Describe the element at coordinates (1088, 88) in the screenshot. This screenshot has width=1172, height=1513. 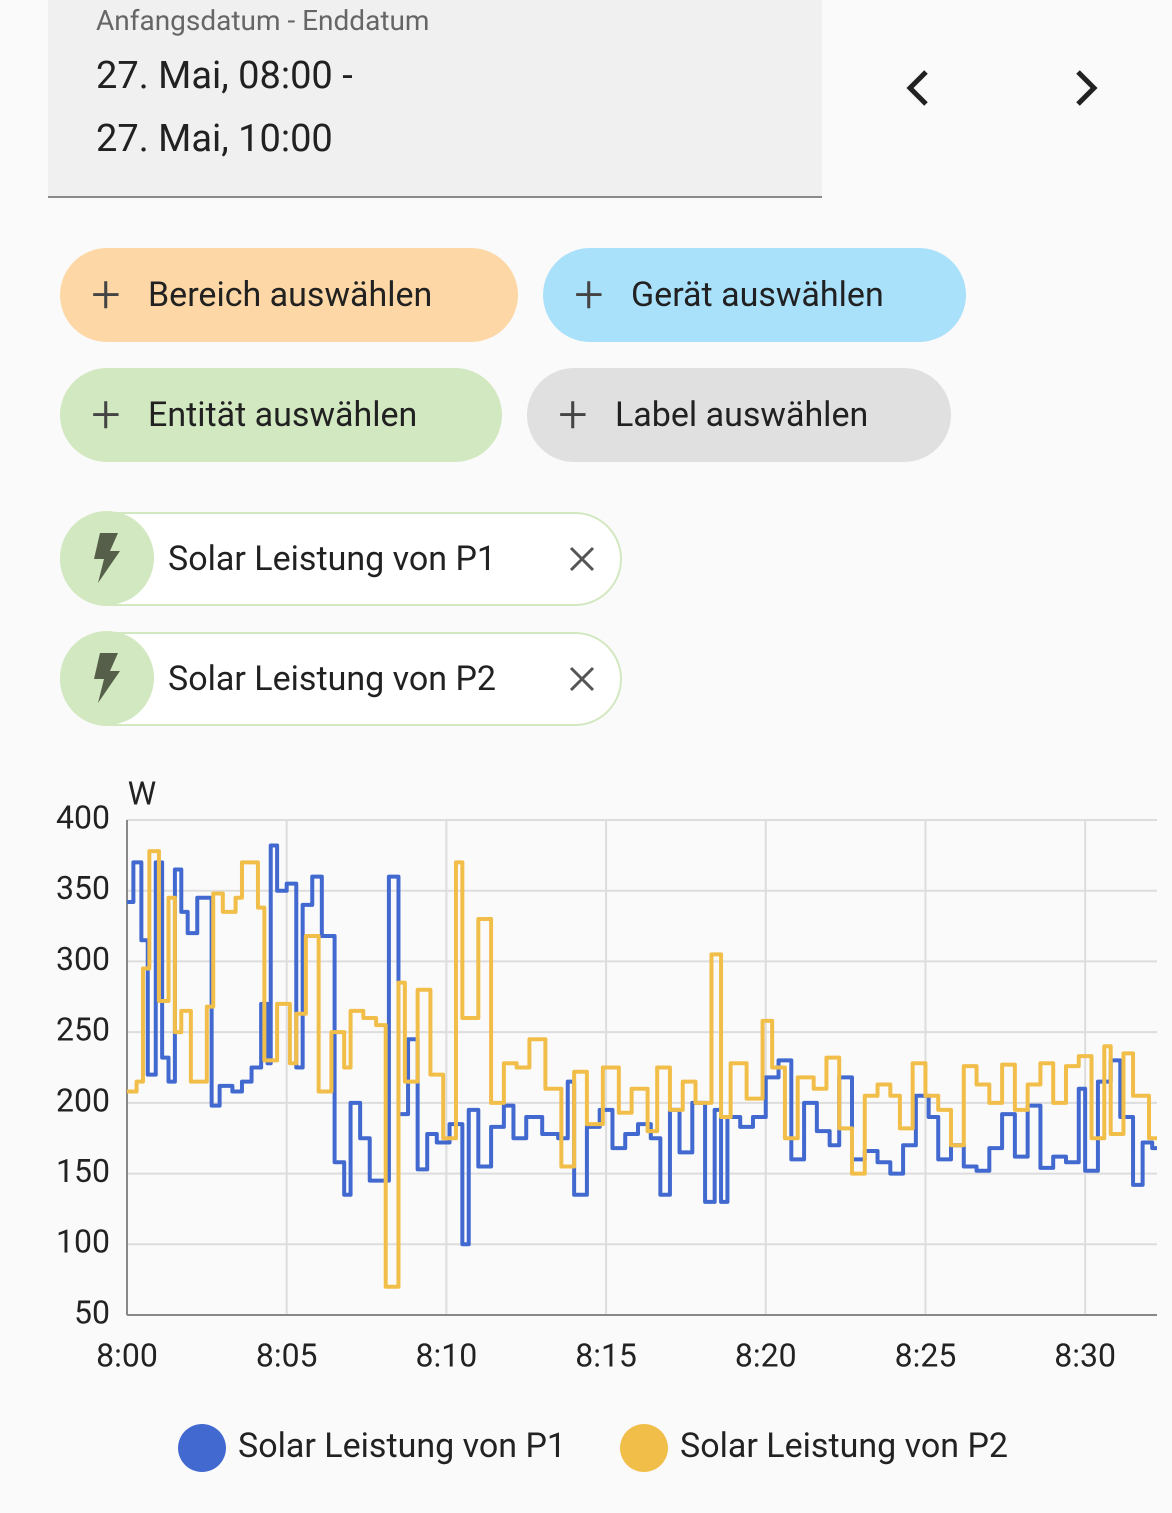
I see `next-button` at that location.